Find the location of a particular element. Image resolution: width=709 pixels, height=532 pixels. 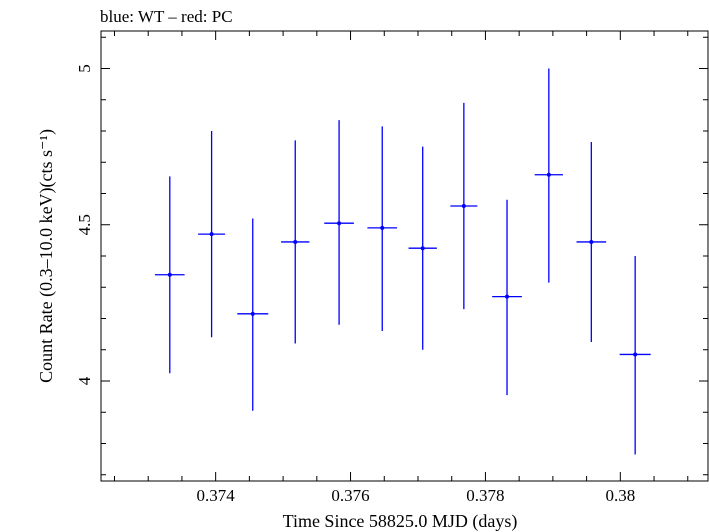

x-tick-label: 0.378 is located at coordinates (485, 495).